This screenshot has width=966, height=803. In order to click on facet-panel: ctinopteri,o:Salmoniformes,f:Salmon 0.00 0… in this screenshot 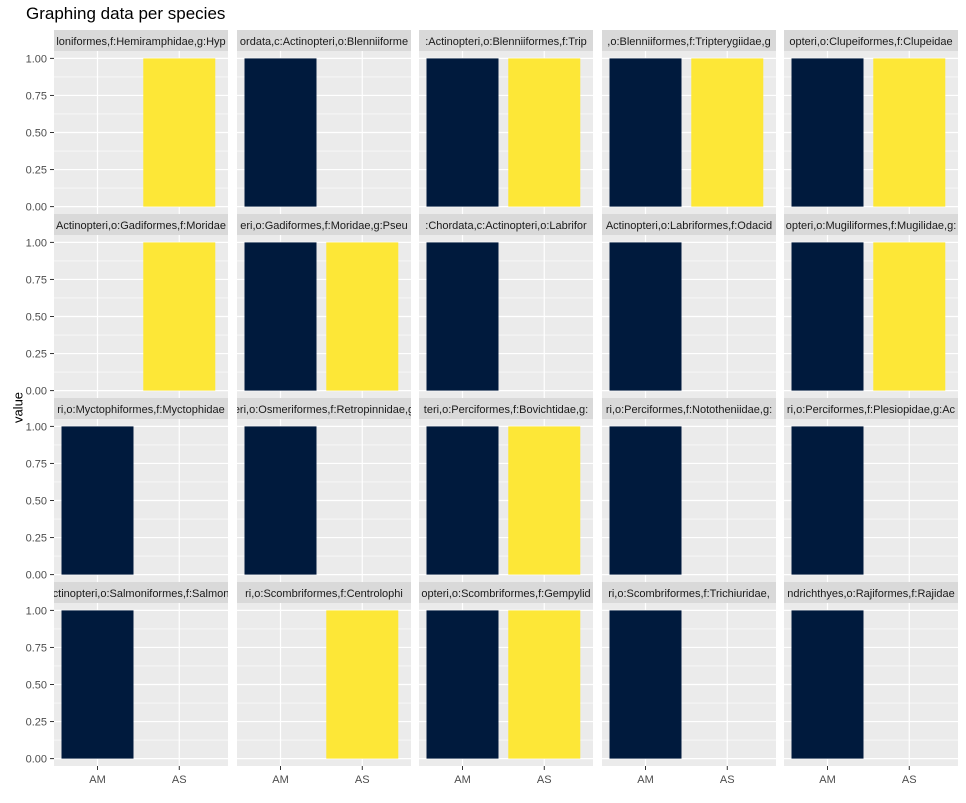, I will do `click(128, 684)`.